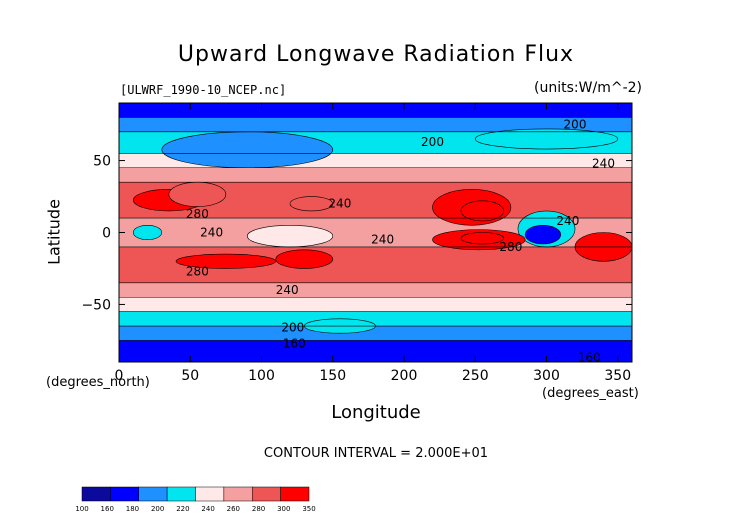 The width and height of the screenshot is (752, 532). What do you see at coordinates (98, 382) in the screenshot?
I see `x-units-label: (degrees_north)` at bounding box center [98, 382].